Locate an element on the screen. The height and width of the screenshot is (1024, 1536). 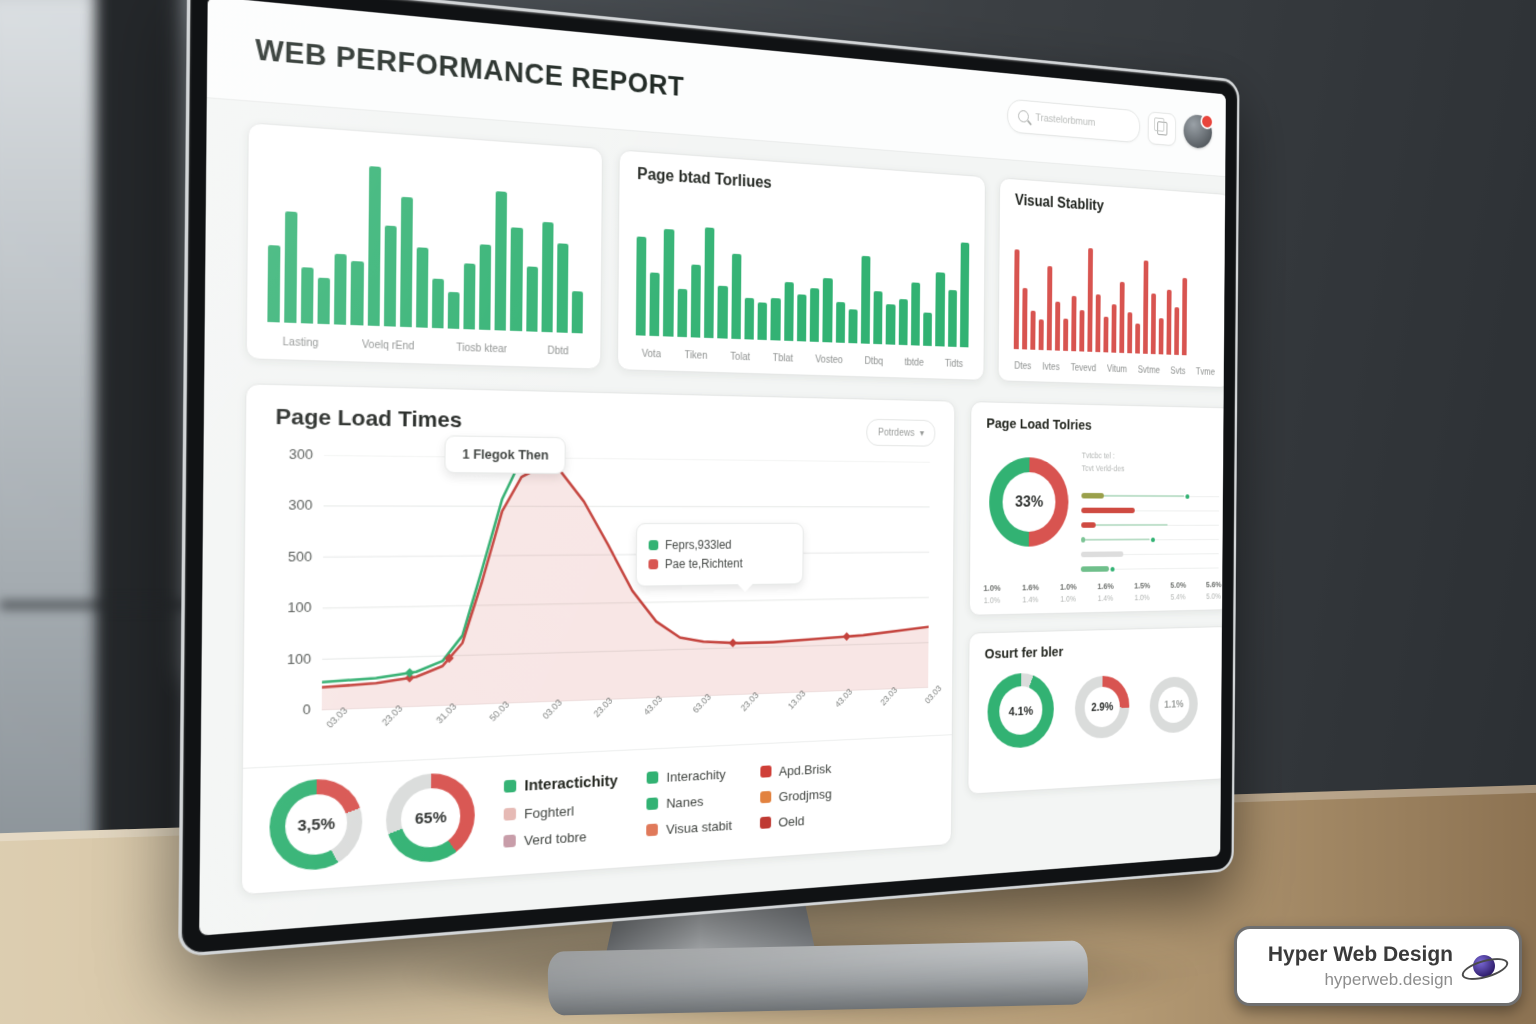
donut-value: 2.9% is located at coordinates (1102, 707).